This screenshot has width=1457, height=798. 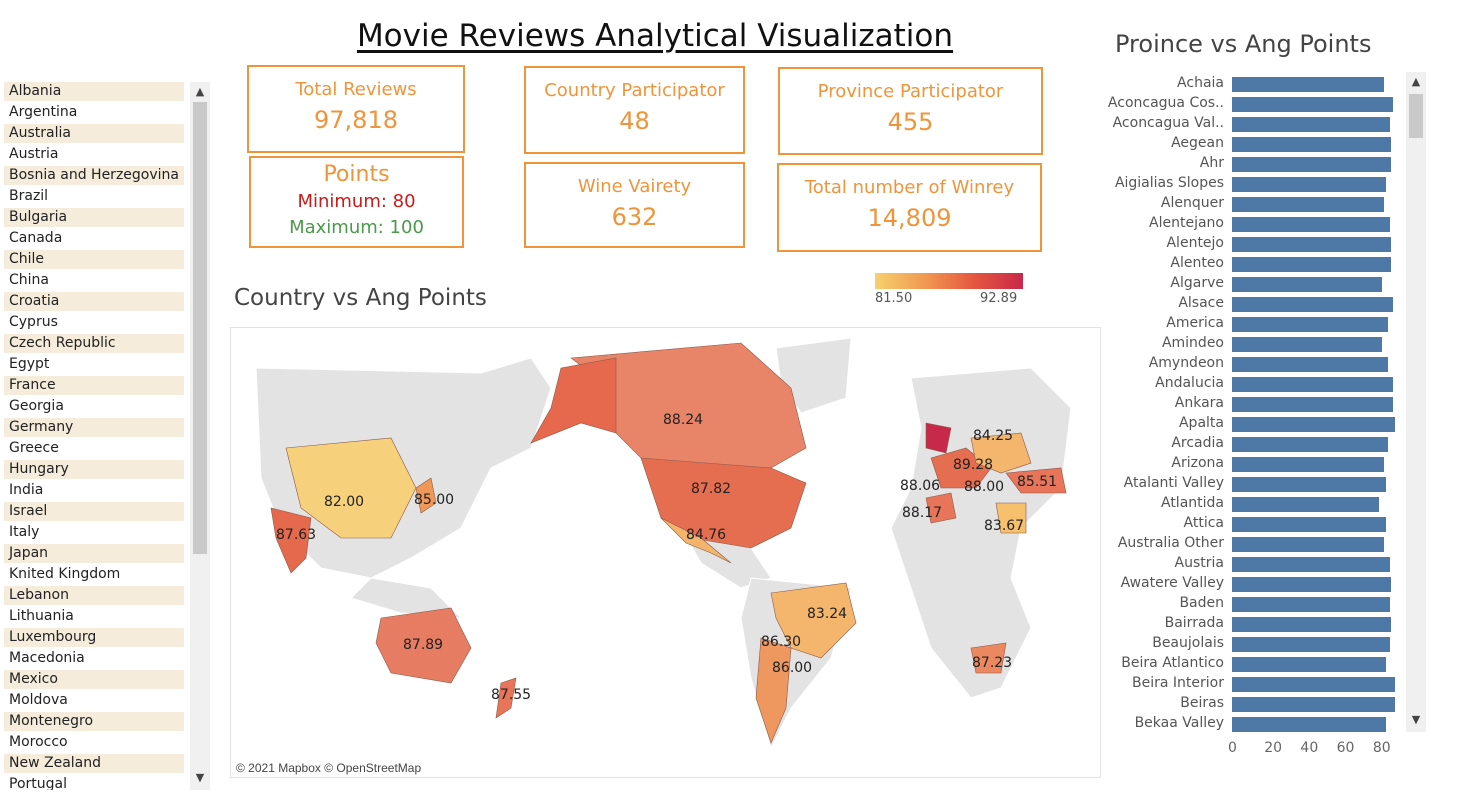 I want to click on bar-row: Algarve, so click(x=1258, y=284).